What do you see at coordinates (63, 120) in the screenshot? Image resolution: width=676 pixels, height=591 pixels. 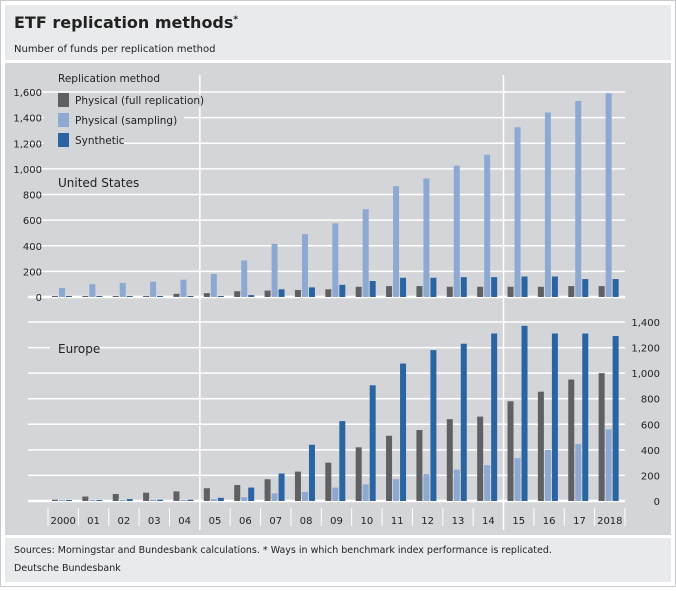 I see `legend-swatch-sampling` at bounding box center [63, 120].